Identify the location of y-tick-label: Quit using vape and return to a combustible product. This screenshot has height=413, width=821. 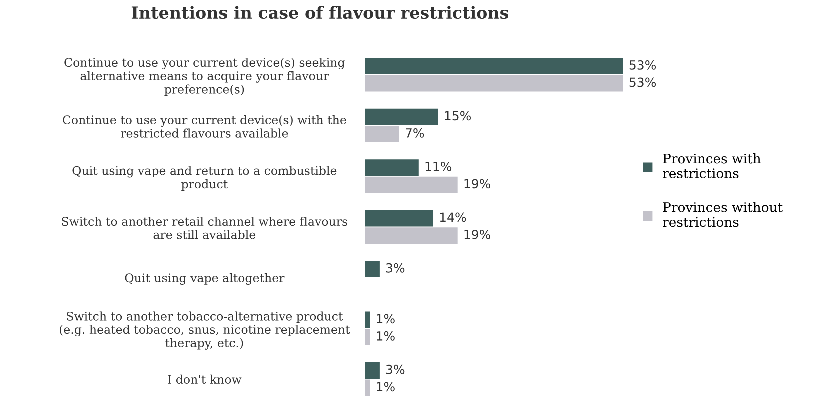
(204, 178).